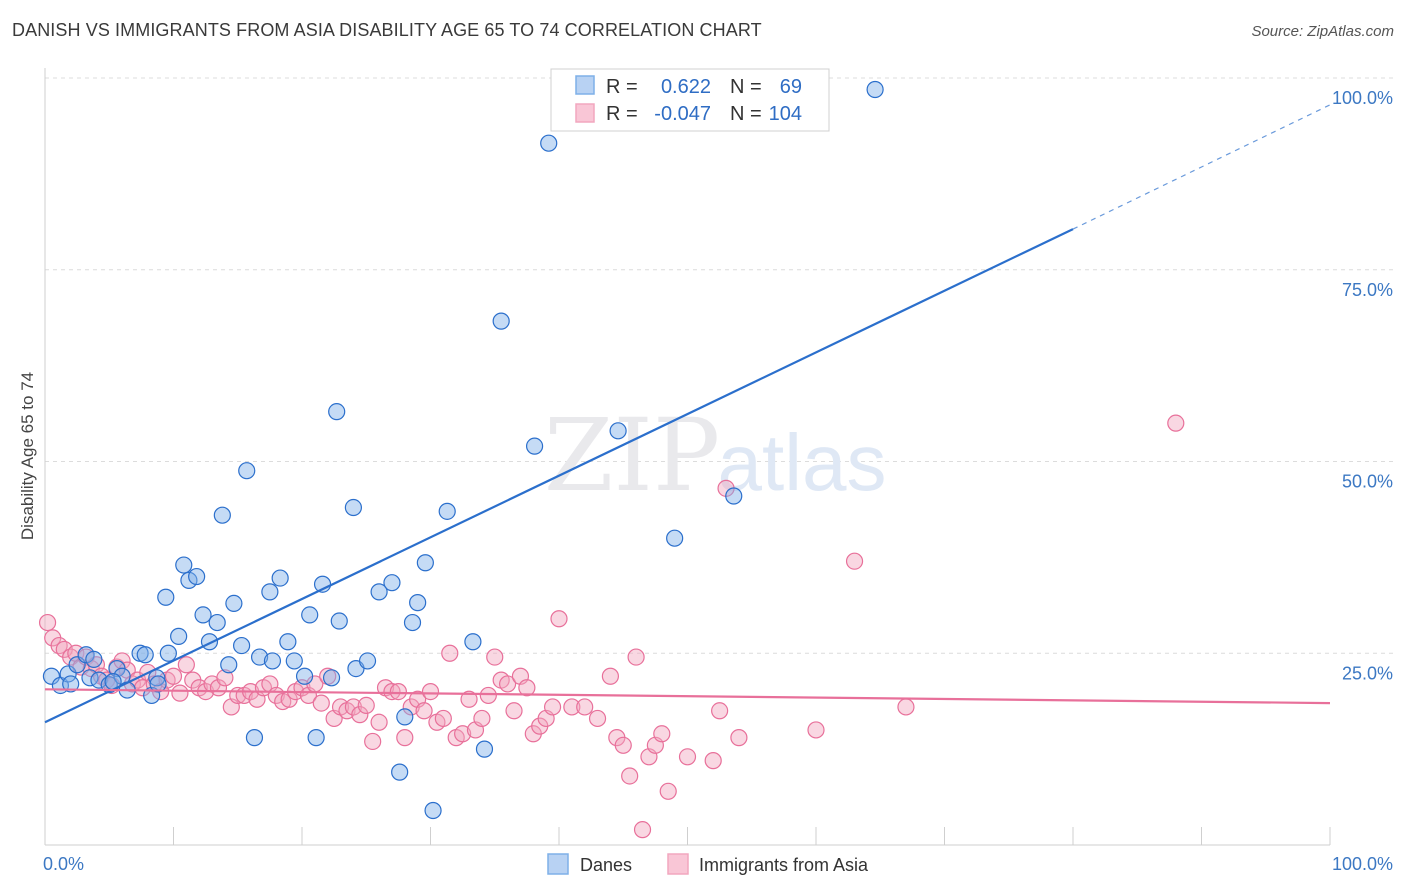 The height and width of the screenshot is (892, 1406). What do you see at coordinates (746, 87) in the screenshot?
I see `danes-n-label: N =` at bounding box center [746, 87].